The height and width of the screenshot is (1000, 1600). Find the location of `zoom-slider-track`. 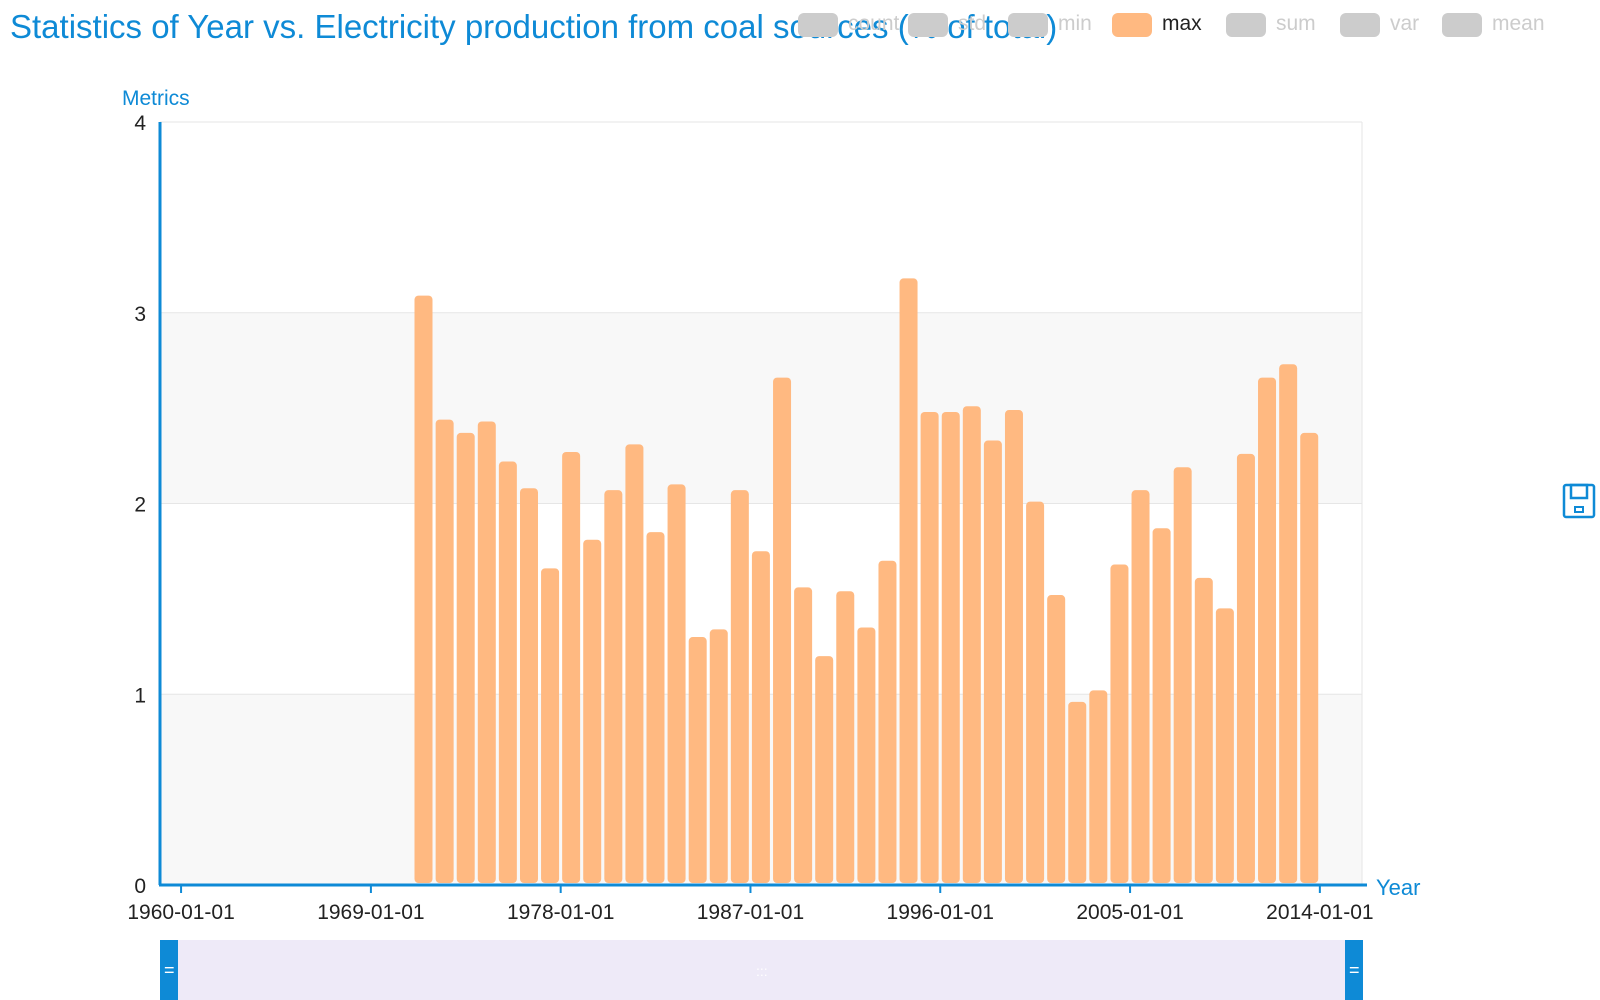

zoom-slider-track is located at coordinates (761, 970).